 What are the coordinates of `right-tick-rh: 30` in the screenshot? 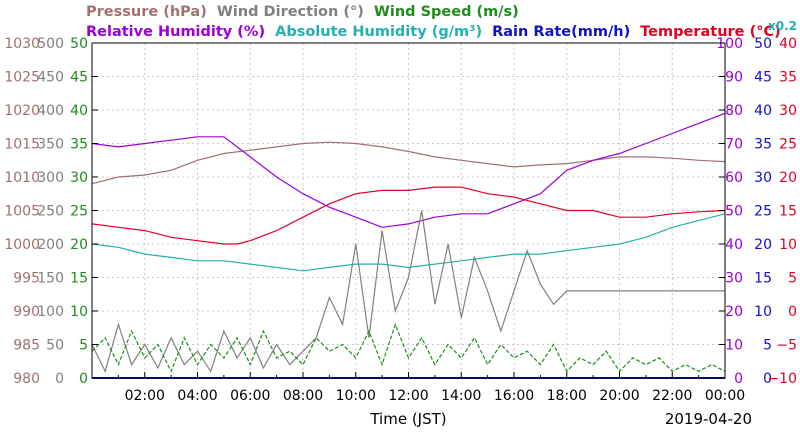 It's located at (734, 279).